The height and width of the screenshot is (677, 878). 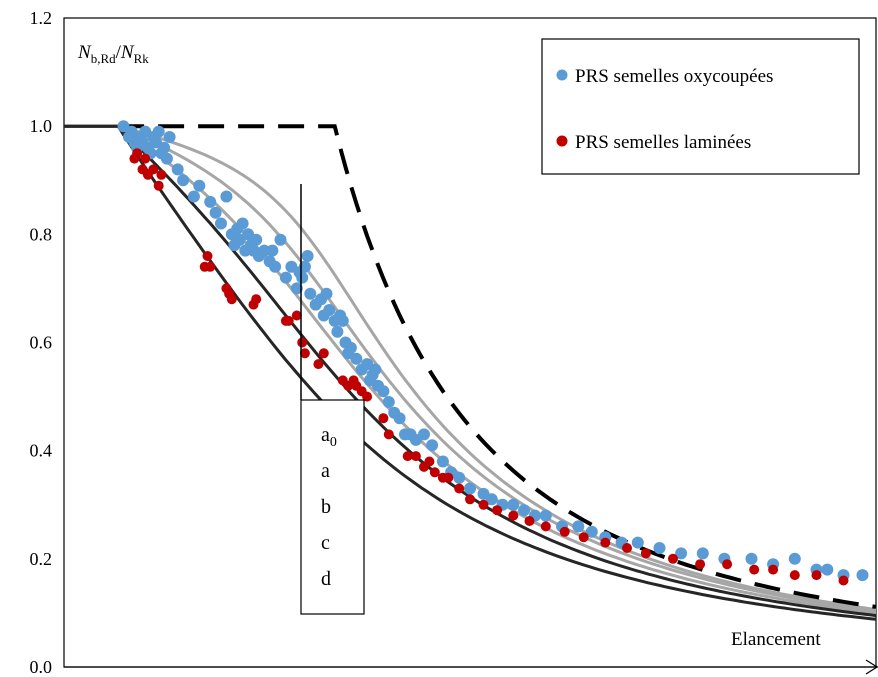 What do you see at coordinates (41, 559) in the screenshot?
I see `y-tick-label: 0.2` at bounding box center [41, 559].